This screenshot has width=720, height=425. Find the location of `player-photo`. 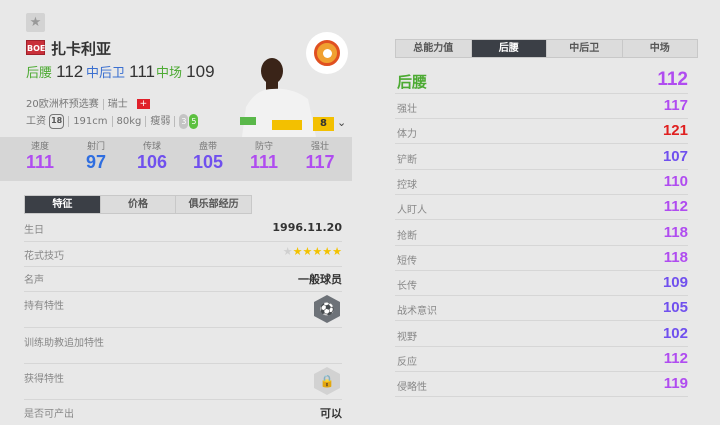

player-photo is located at coordinates (278, 97).